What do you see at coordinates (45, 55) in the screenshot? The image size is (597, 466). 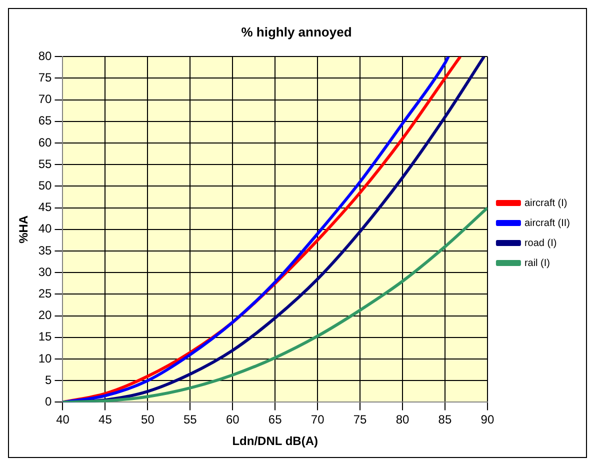 I see `y-tick-label: 80` at bounding box center [45, 55].